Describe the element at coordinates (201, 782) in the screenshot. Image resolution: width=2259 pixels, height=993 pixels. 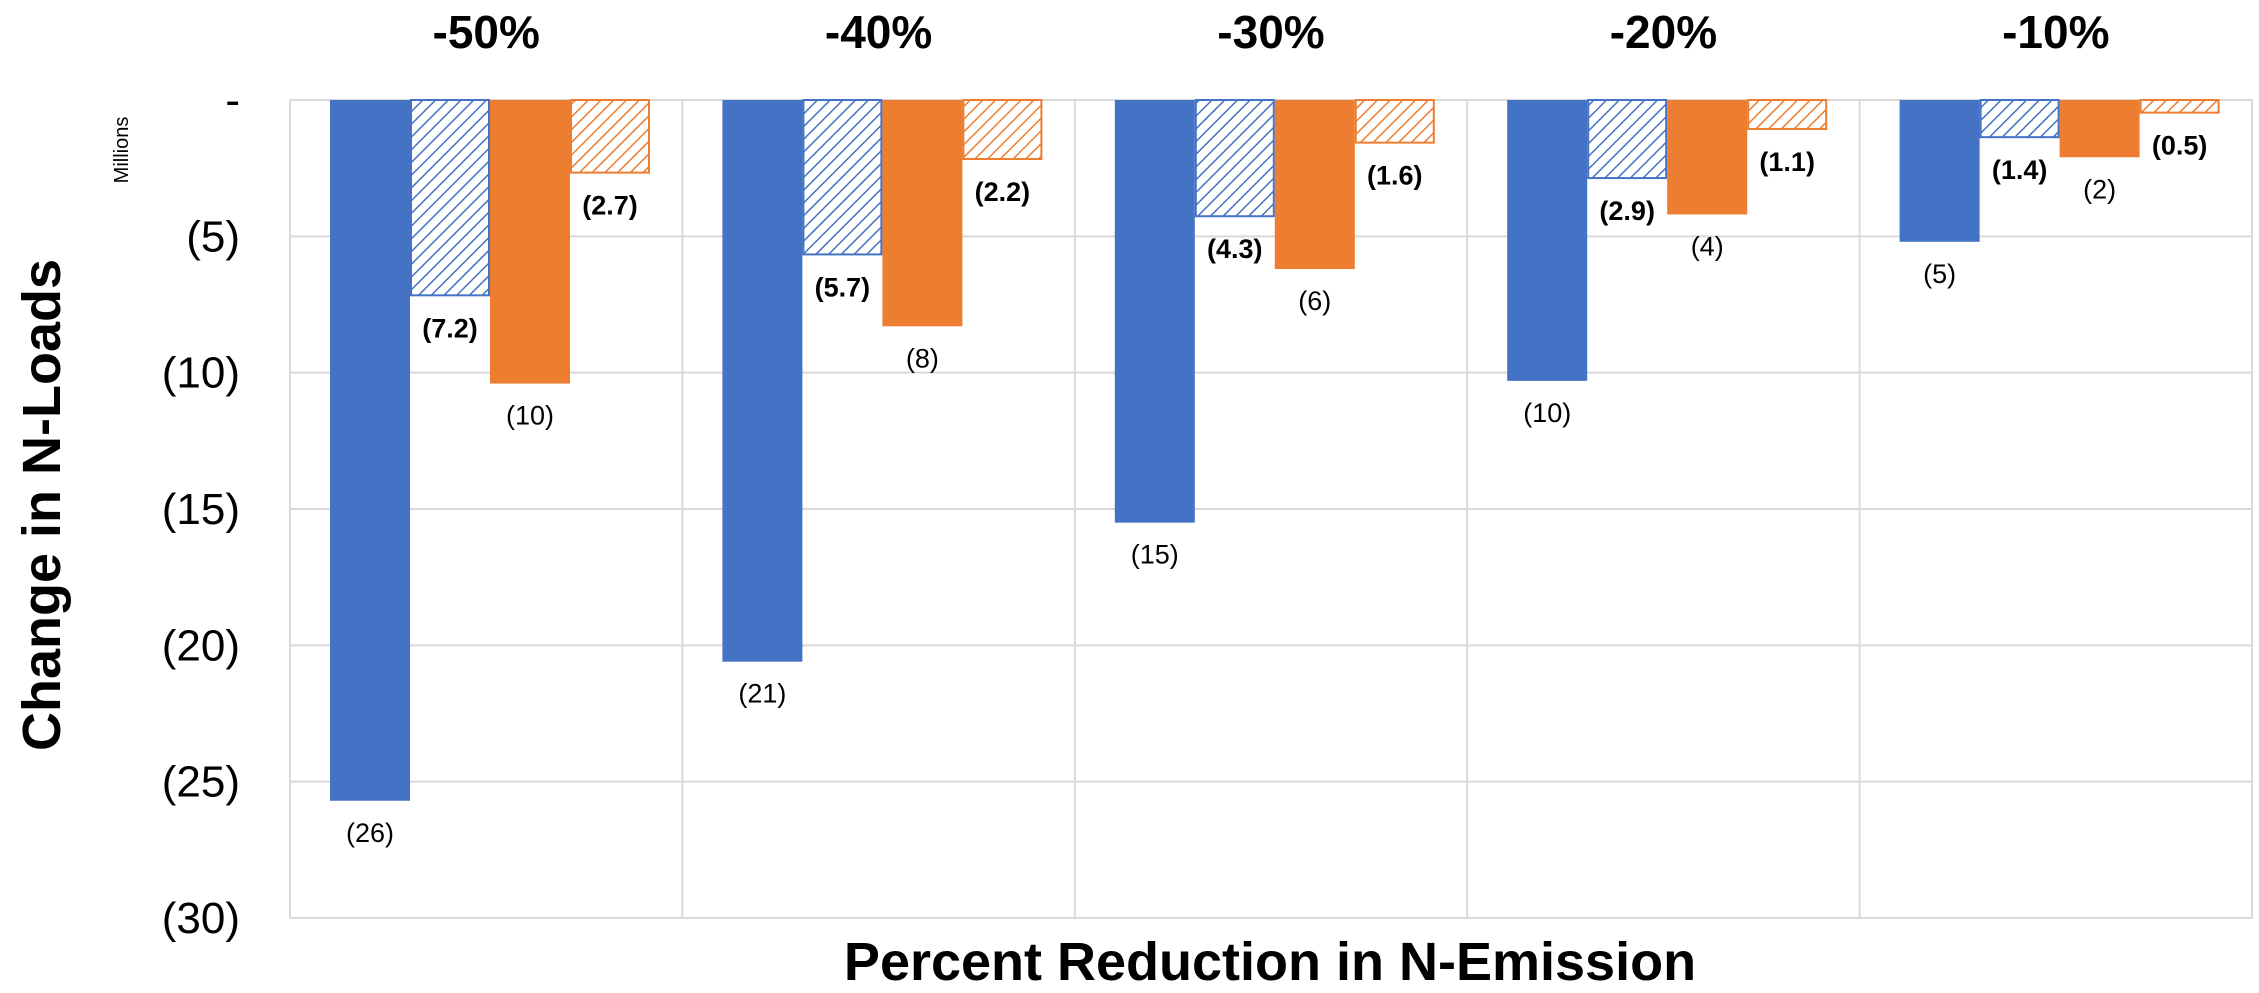
I see `y-tick-label: (25)` at that location.